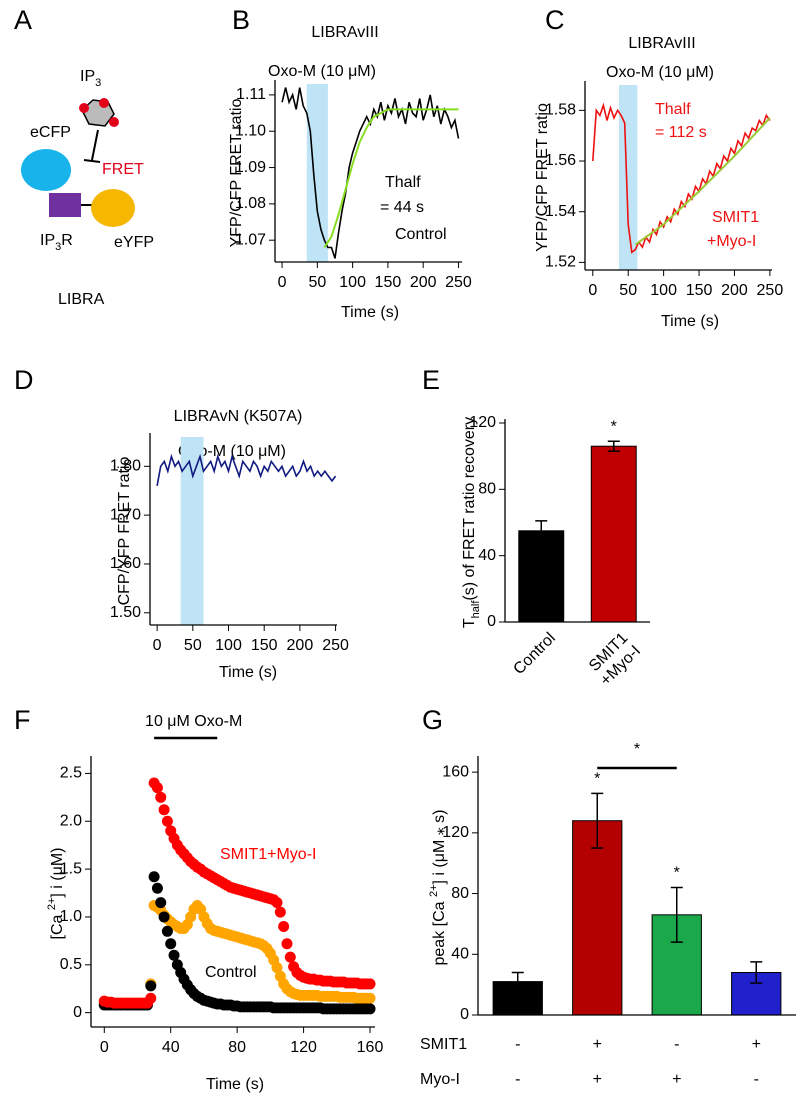 The width and height of the screenshot is (796, 1101). Describe the element at coordinates (125, 514) in the screenshot. I see `y-tick-label: 1.70` at that location.